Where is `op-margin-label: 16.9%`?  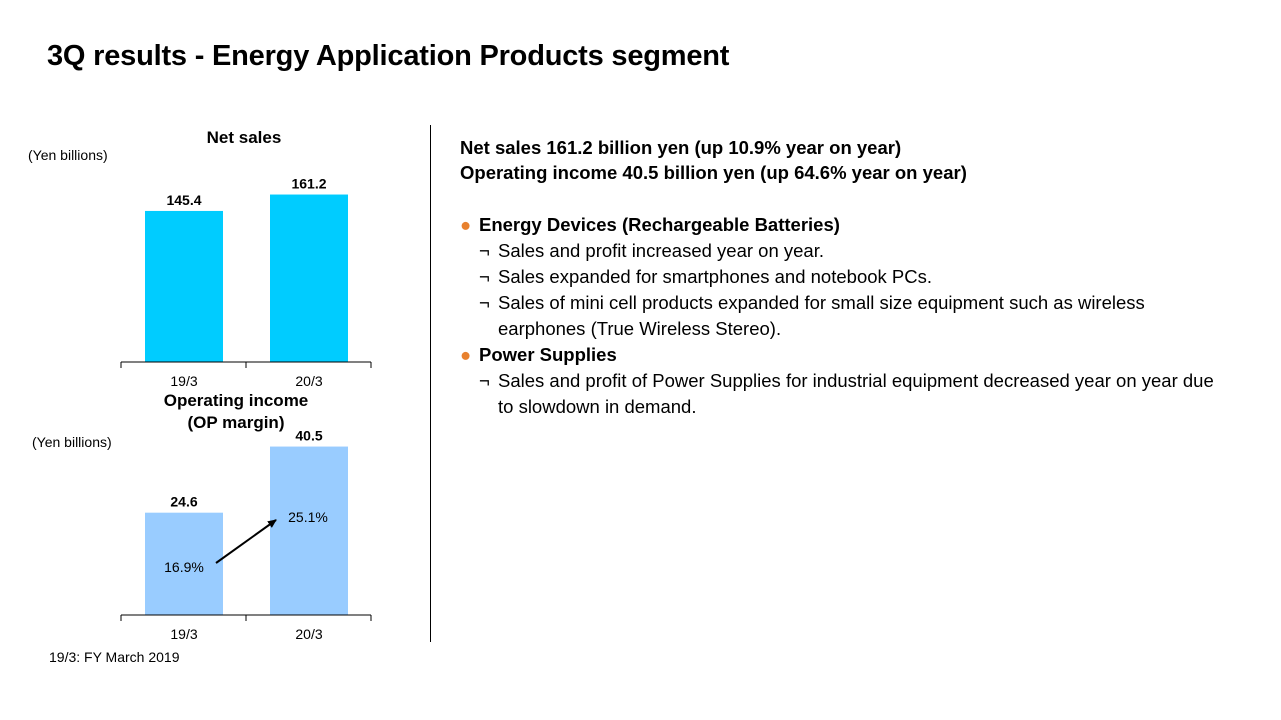
op-margin-label: 16.9% is located at coordinates (184, 567).